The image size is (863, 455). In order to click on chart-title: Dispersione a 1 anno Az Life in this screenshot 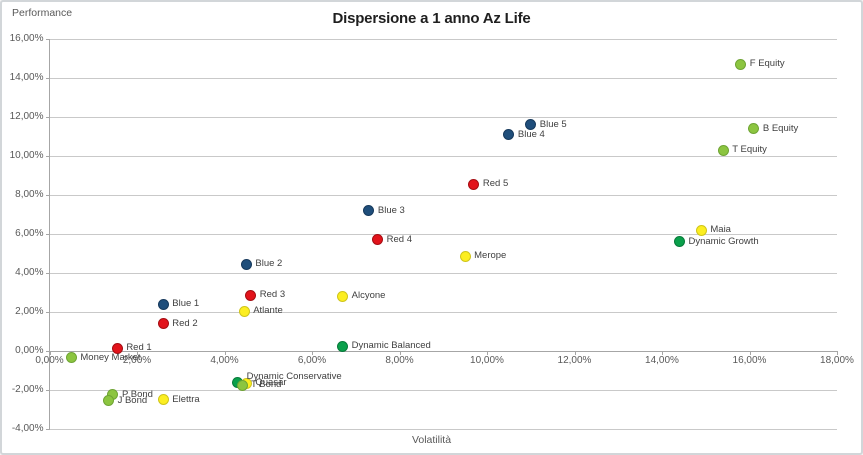, I will do `click(431, 18)`.